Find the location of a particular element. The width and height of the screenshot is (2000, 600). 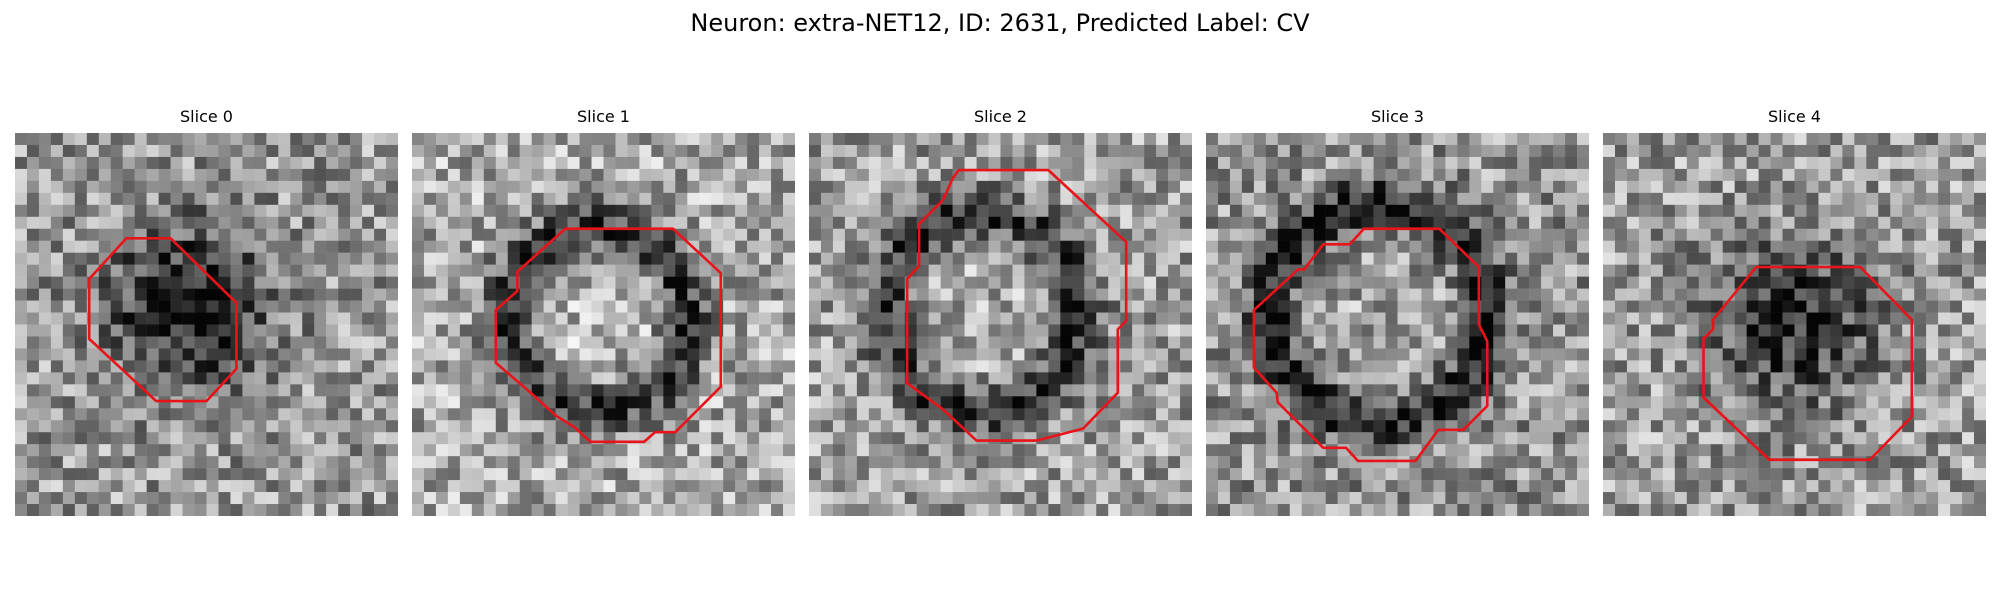

slice-title: Slice 1 is located at coordinates (603, 116).